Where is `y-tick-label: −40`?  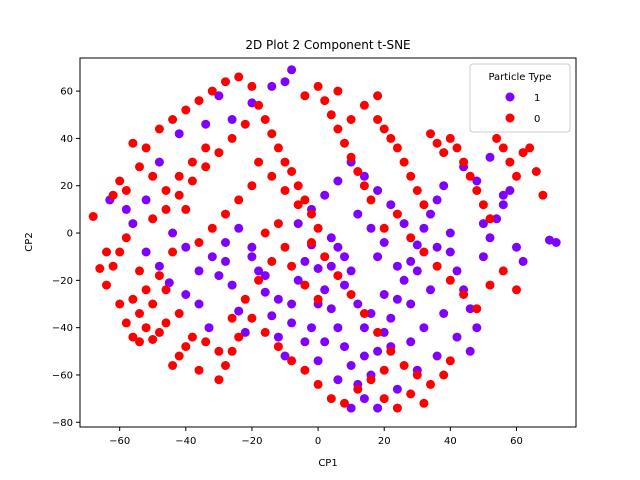 y-tick-label: −40 is located at coordinates (62, 328).